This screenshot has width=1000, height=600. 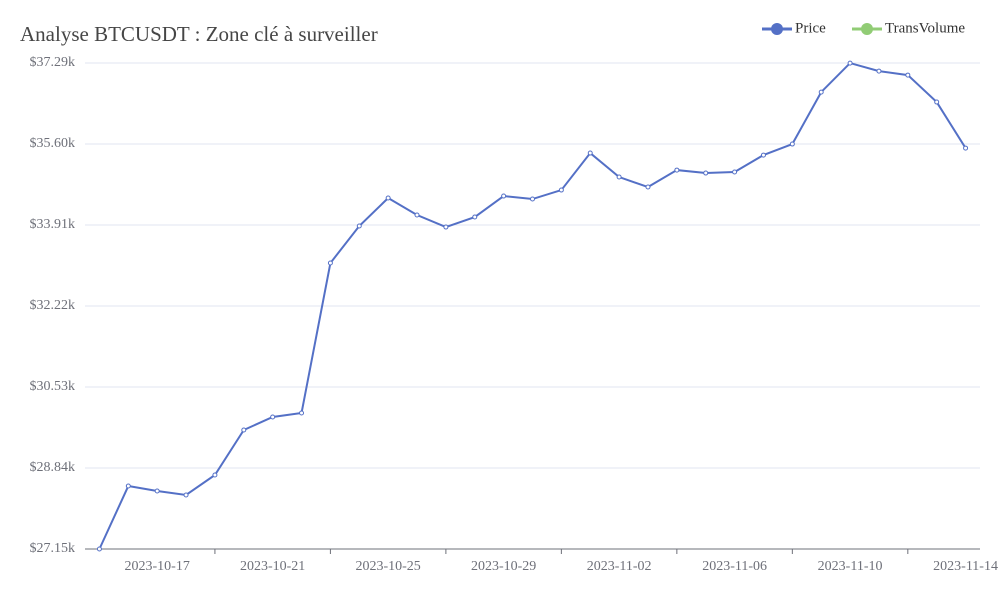 I want to click on x-tick-label: 2023-11-14, so click(x=965, y=566).